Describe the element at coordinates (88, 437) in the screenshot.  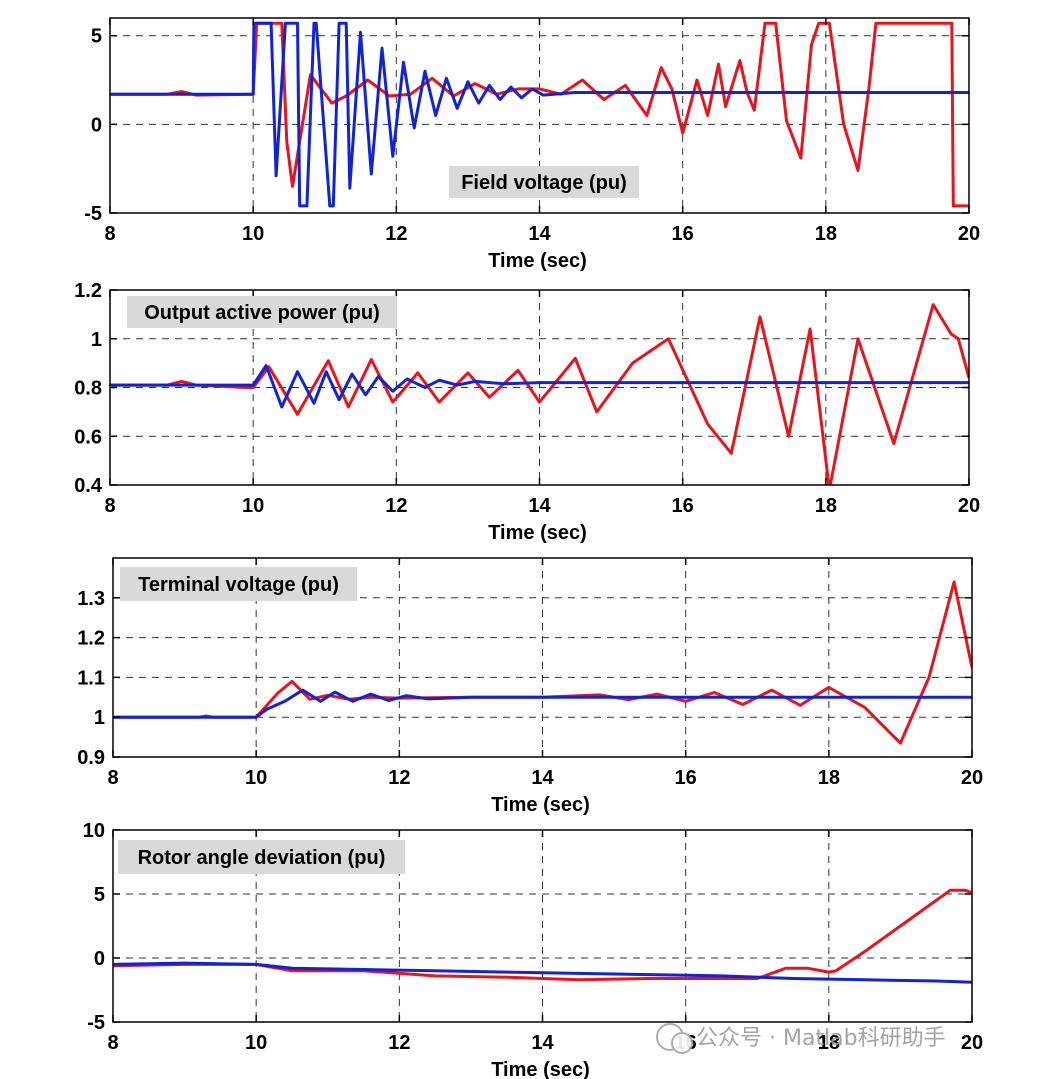
I see `y-tick-label: 0.6` at that location.